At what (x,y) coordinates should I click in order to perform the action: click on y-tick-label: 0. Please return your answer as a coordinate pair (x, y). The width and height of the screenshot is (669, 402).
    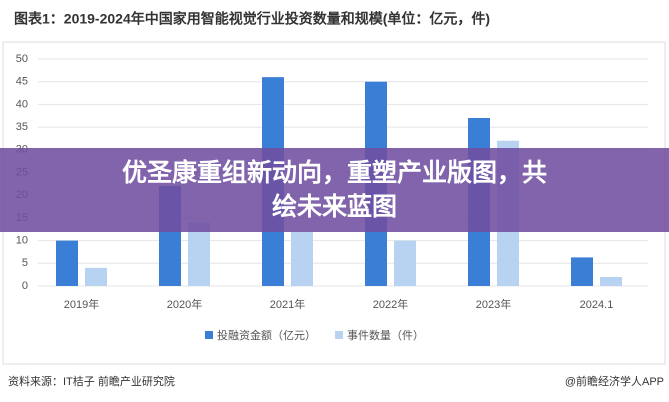
    Looking at the image, I should click on (25, 286).